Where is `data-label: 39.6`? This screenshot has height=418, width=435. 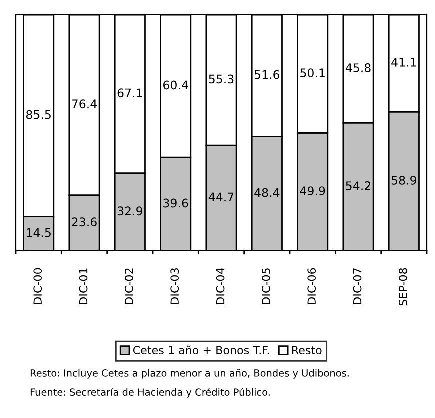
data-label: 39.6 is located at coordinates (176, 203).